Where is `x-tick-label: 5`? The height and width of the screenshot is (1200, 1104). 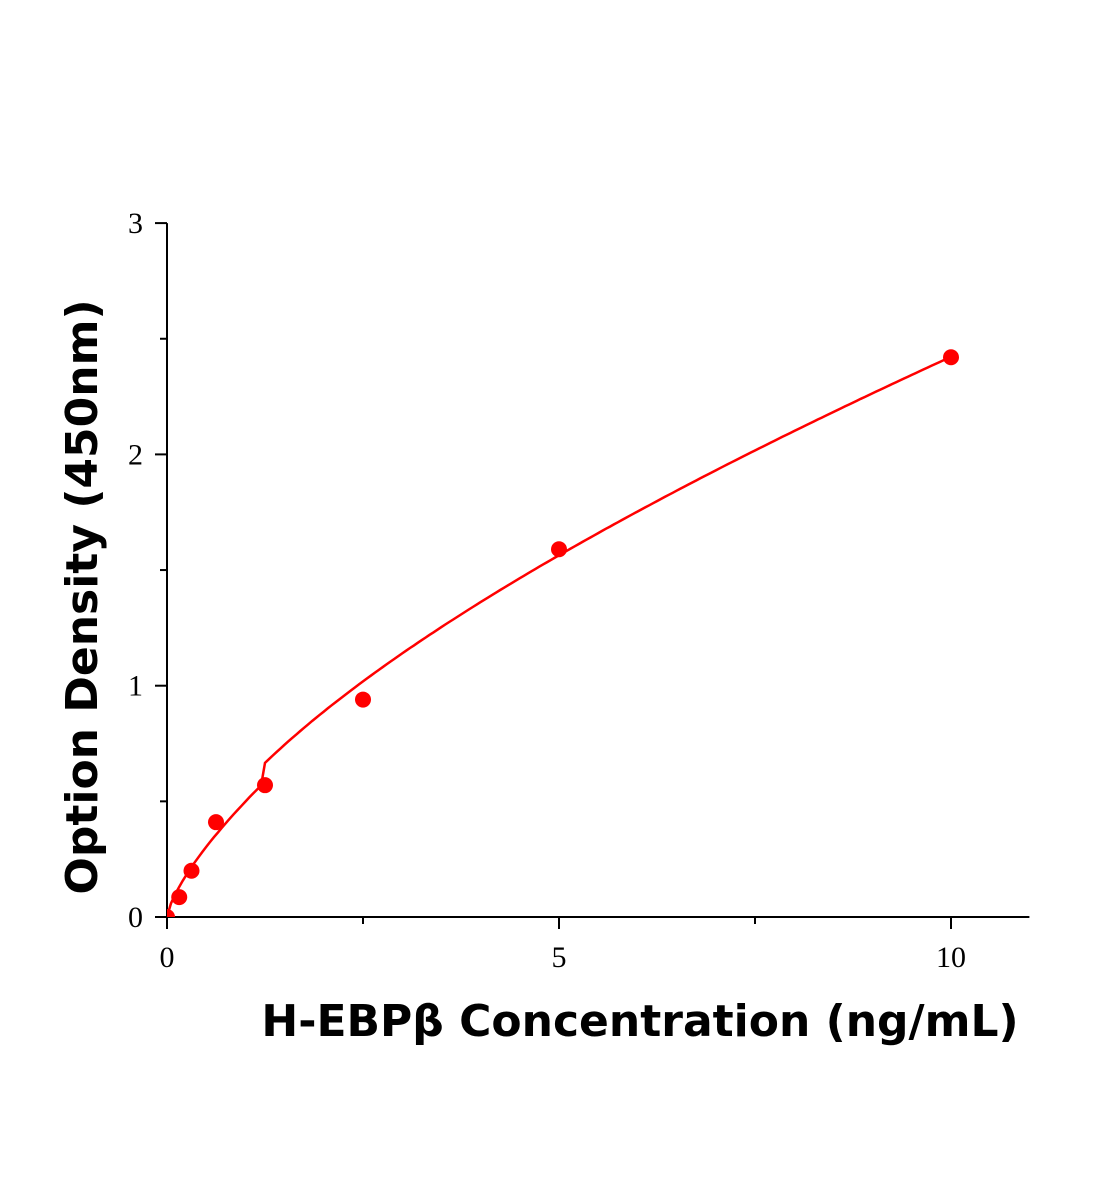 x-tick-label: 5 is located at coordinates (559, 957).